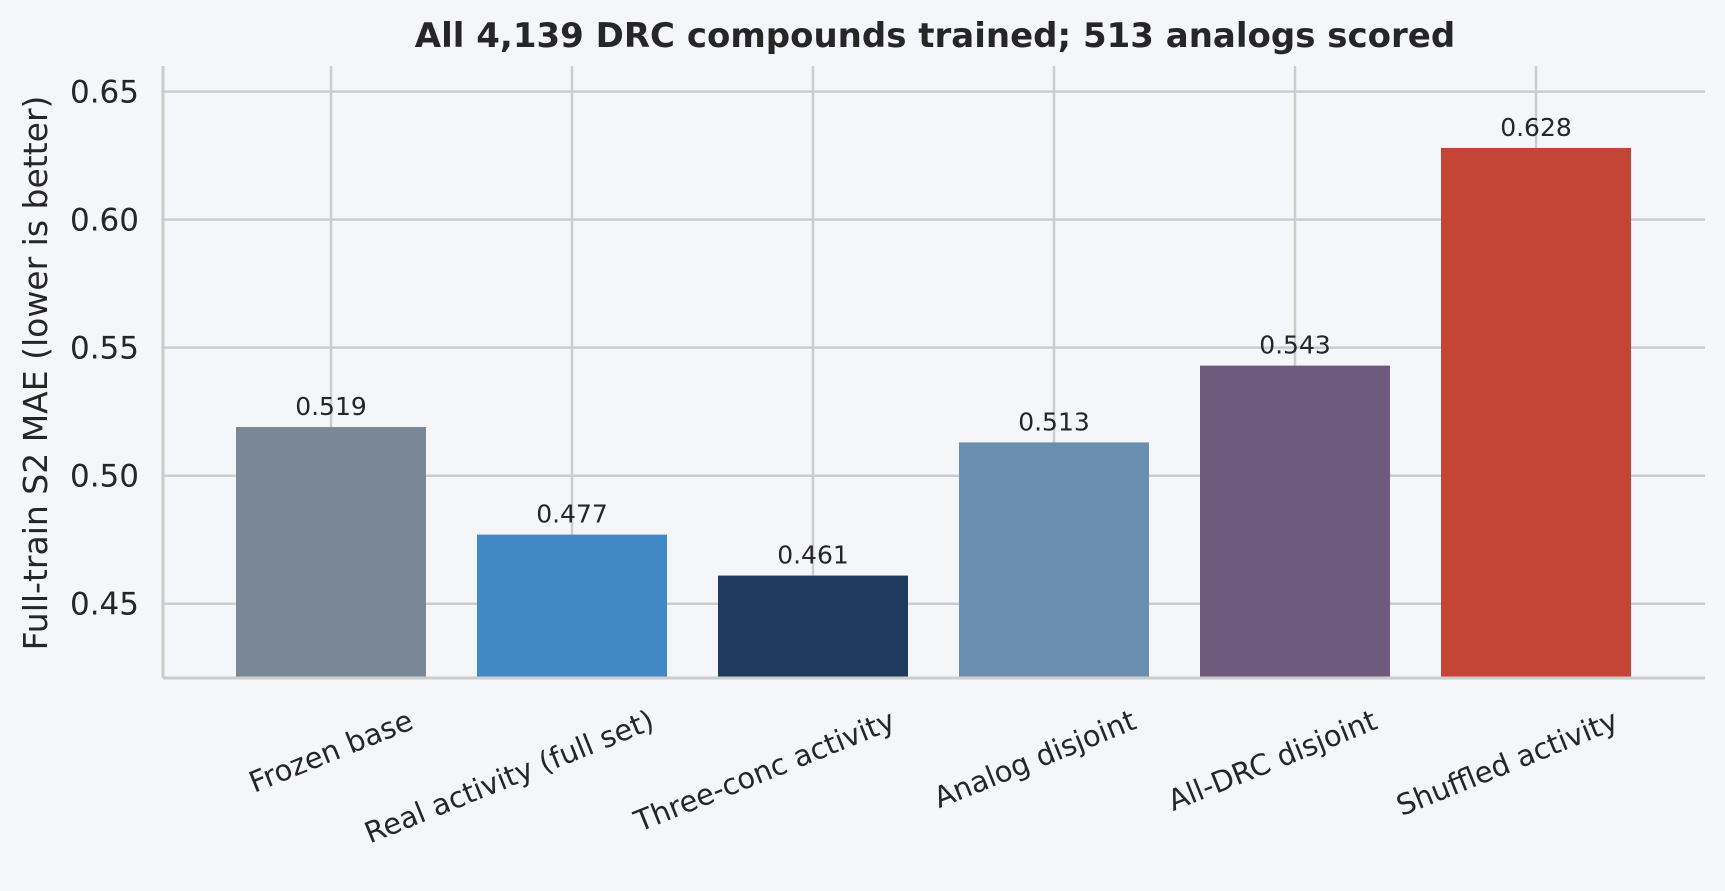  I want to click on x-tick-label: Frozen base, so click(331, 751).